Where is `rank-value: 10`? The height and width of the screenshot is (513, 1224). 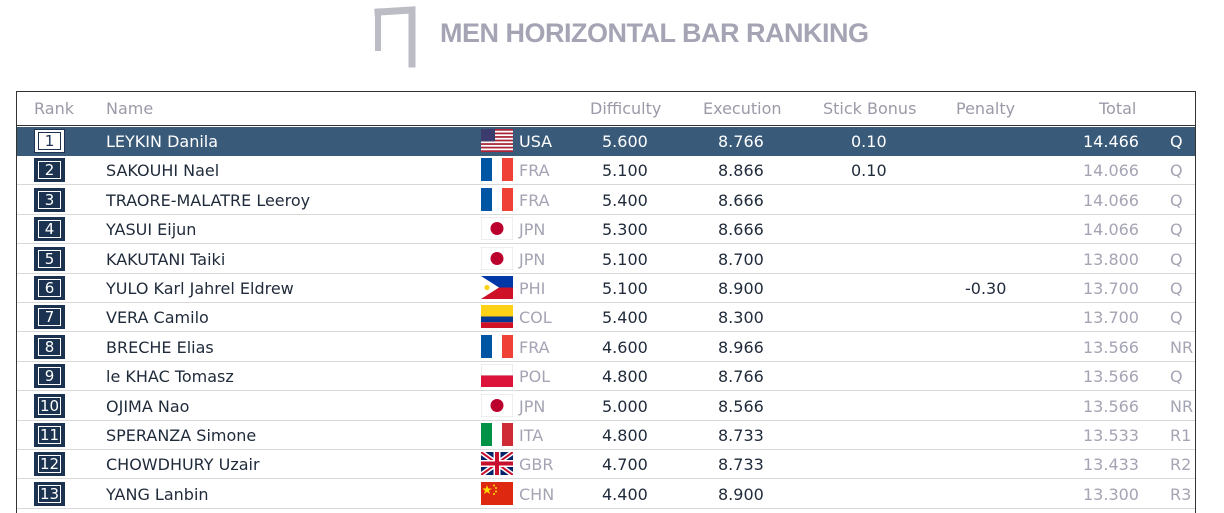 rank-value: 10 is located at coordinates (49, 405).